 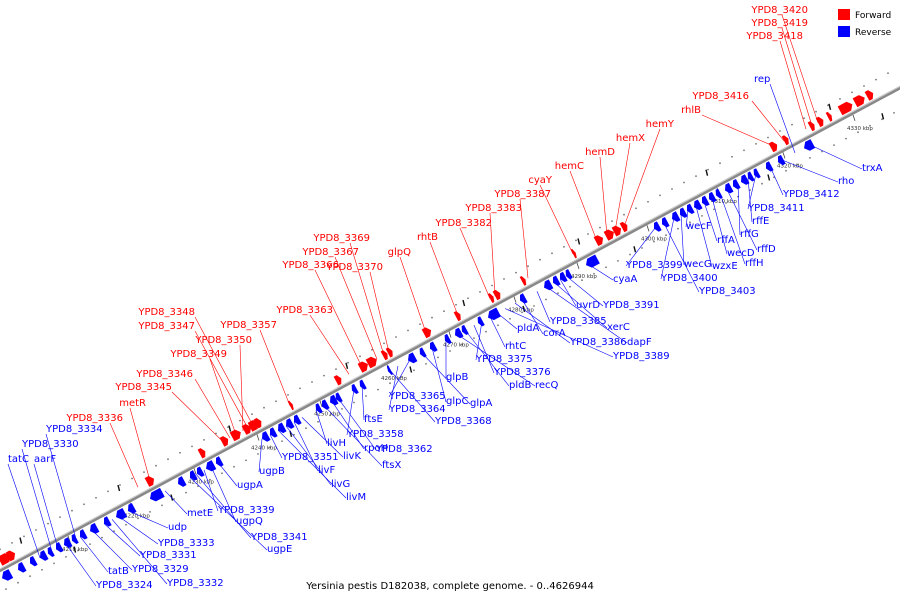 What do you see at coordinates (45, 459) in the screenshot?
I see `reverse-gene-label: aarF` at bounding box center [45, 459].